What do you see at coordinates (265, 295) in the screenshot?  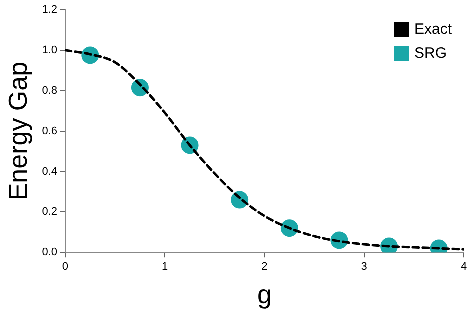 I see `x-axis-title: g` at bounding box center [265, 295].